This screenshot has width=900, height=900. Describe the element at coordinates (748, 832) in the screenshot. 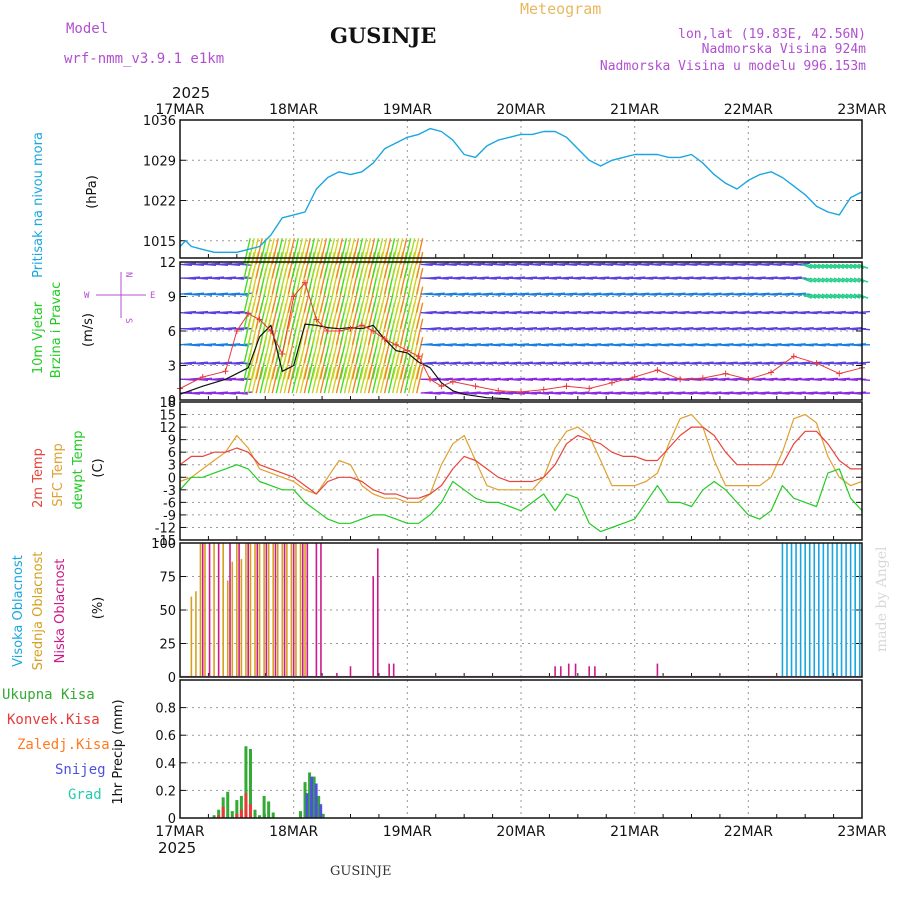

I see `x-tick-label-bottom: 22MAR` at that location.